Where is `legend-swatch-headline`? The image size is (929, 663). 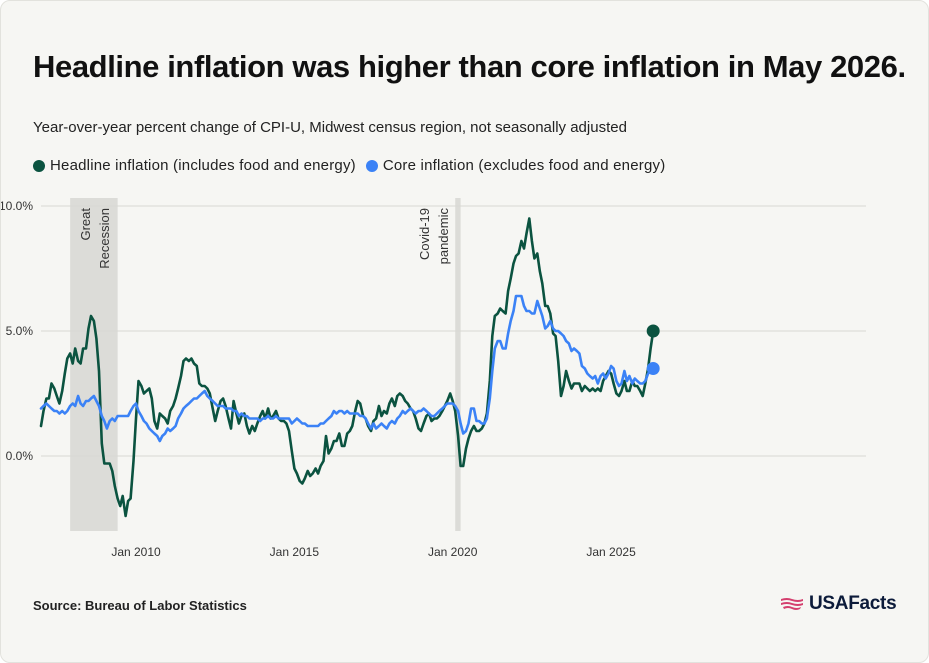 legend-swatch-headline is located at coordinates (39, 165).